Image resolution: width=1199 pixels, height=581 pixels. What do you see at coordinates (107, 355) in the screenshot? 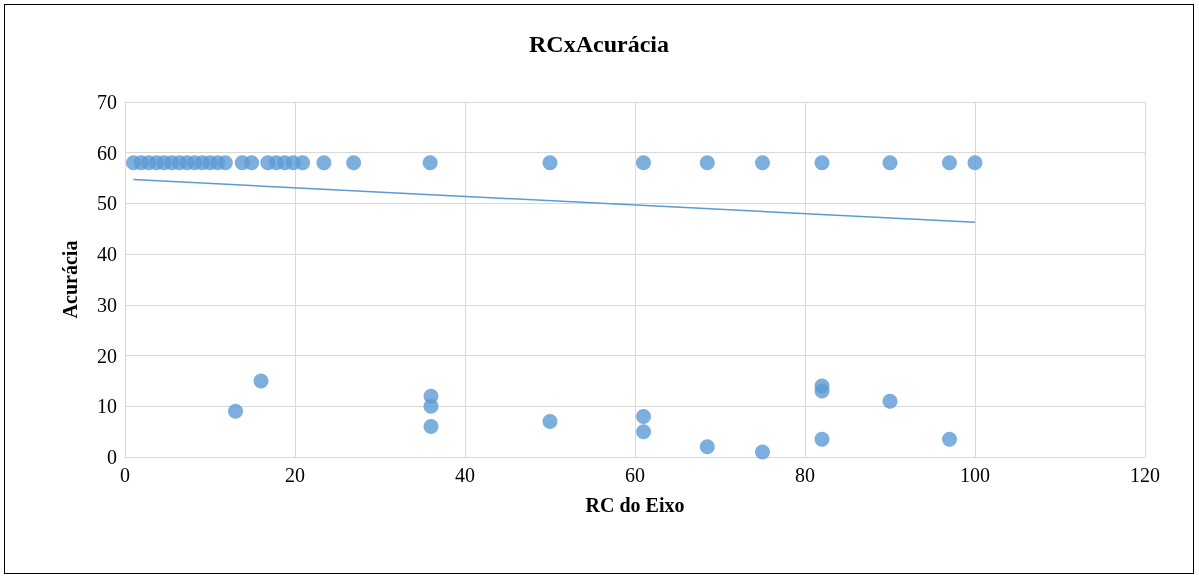
I see `y-tick-label: 20` at bounding box center [107, 355].